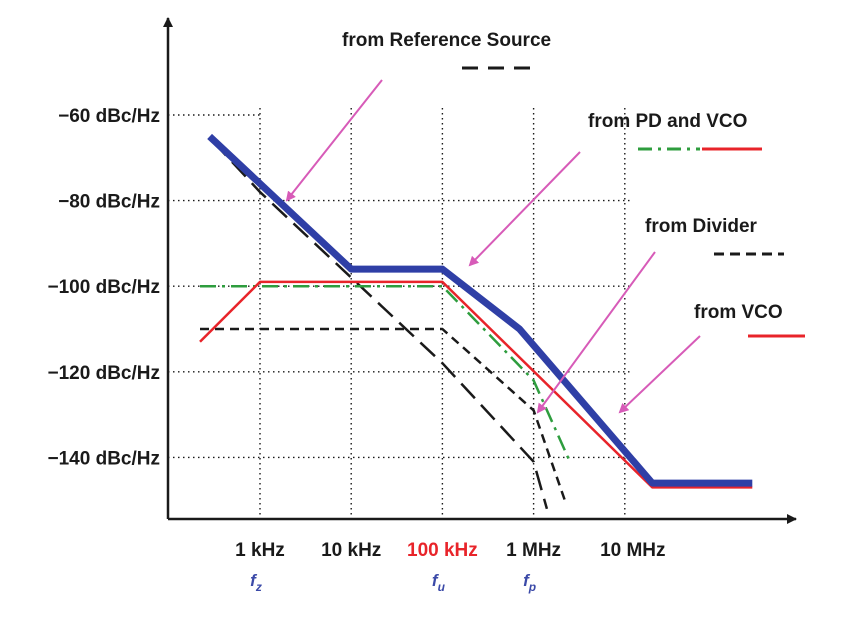  I want to click on x-tick-label: 1 kHz, so click(260, 550).